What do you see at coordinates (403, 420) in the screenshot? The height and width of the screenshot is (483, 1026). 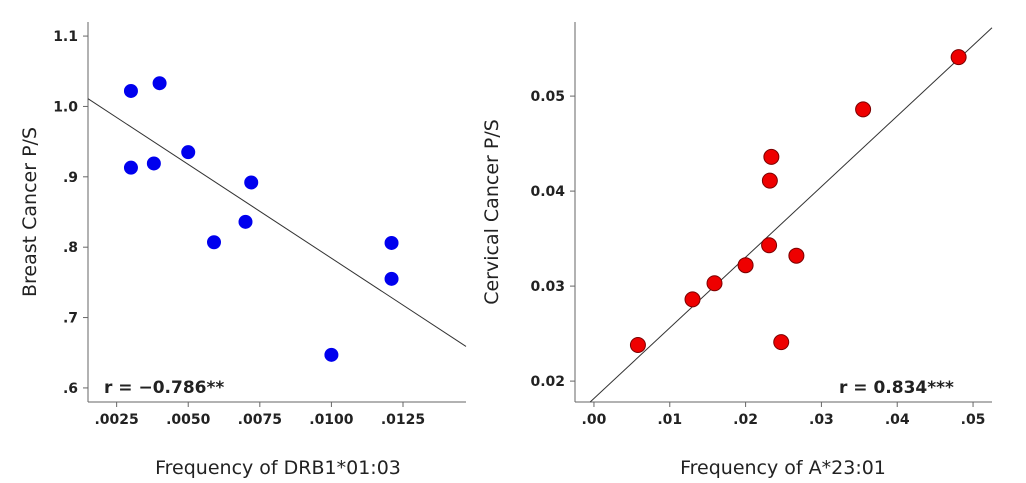 I see `breast-x-tick-label: .0125` at bounding box center [403, 420].